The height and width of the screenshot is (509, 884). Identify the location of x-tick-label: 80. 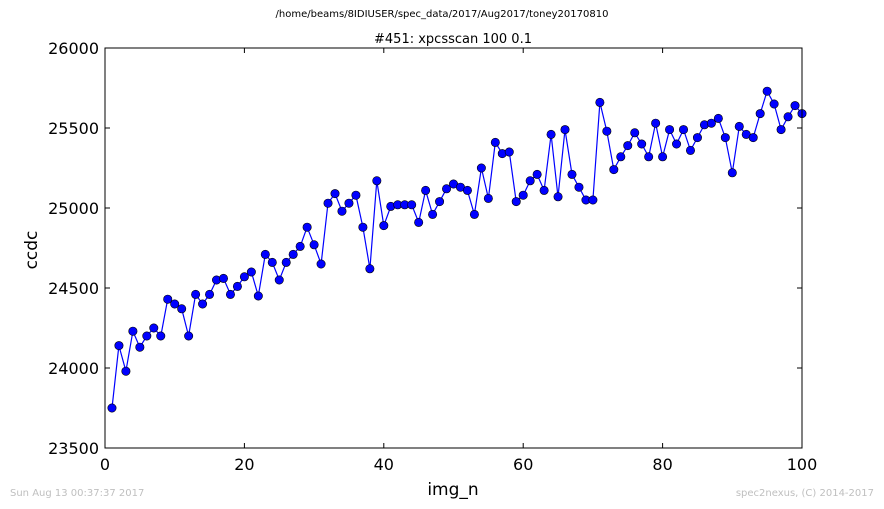
(662, 464).